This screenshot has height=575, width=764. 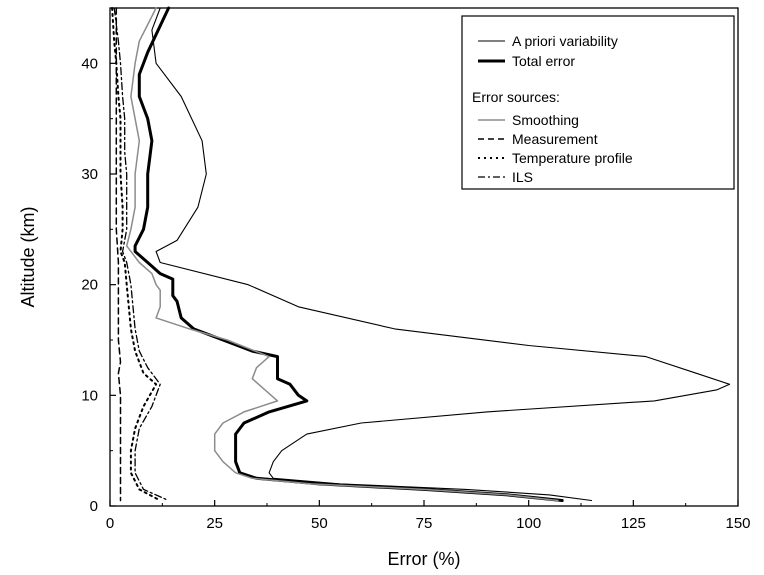 What do you see at coordinates (28, 256) in the screenshot?
I see `y-axis-title: Altitude (km)` at bounding box center [28, 256].